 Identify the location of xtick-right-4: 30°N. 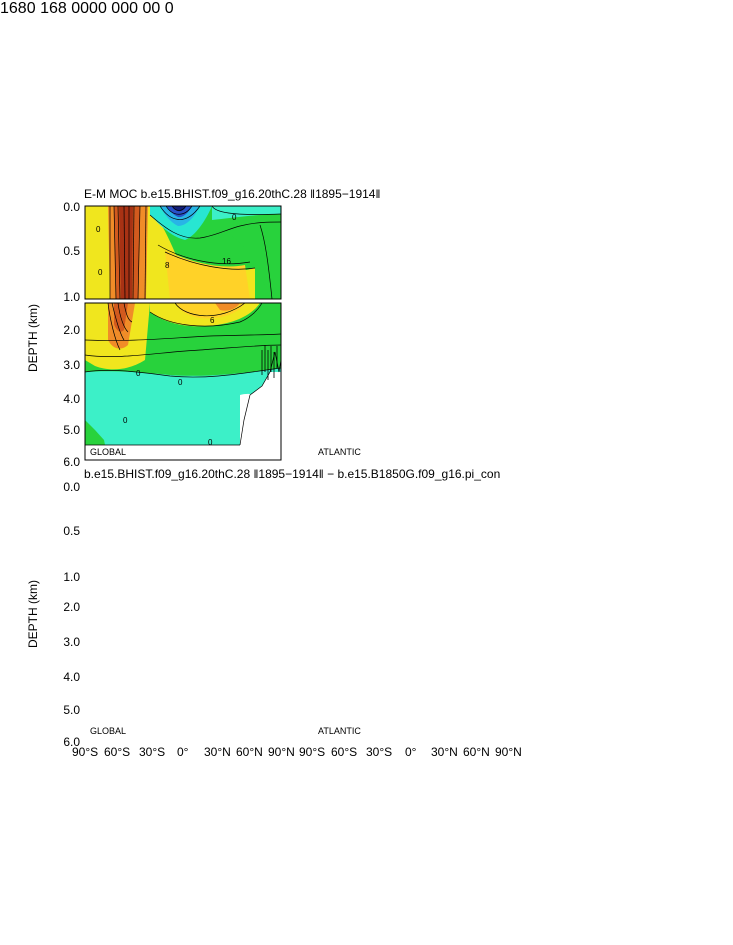
(444, 752).